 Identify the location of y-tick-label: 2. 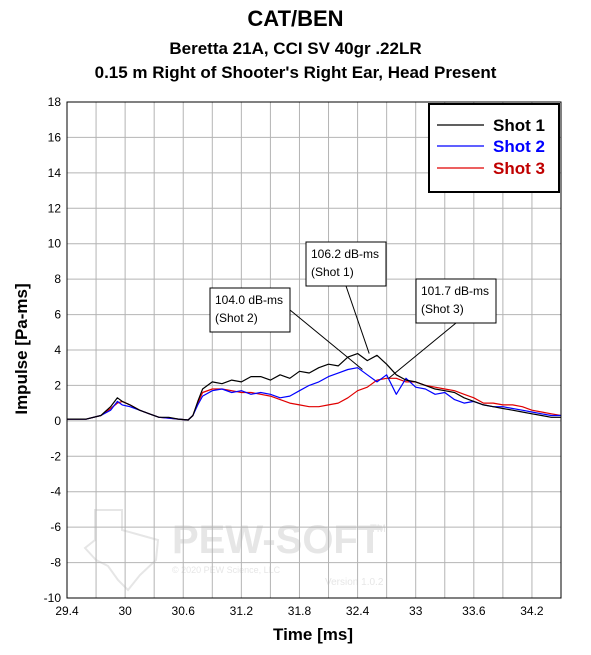
(57, 385).